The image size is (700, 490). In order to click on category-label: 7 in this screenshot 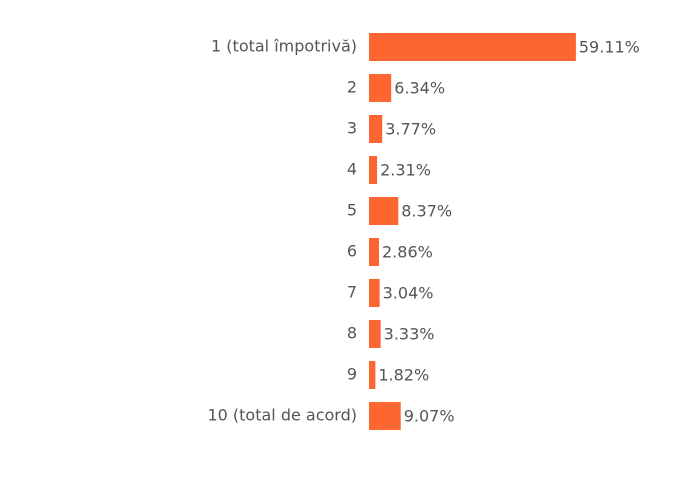, I will do `click(352, 292)`.